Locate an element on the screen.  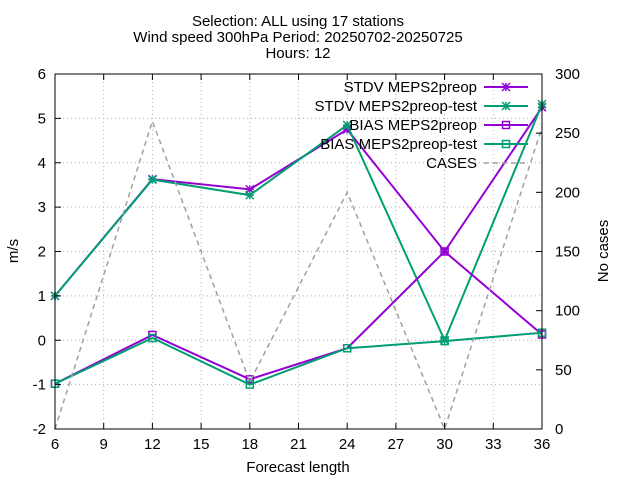
x-tick-label: 21 is located at coordinates (298, 444).